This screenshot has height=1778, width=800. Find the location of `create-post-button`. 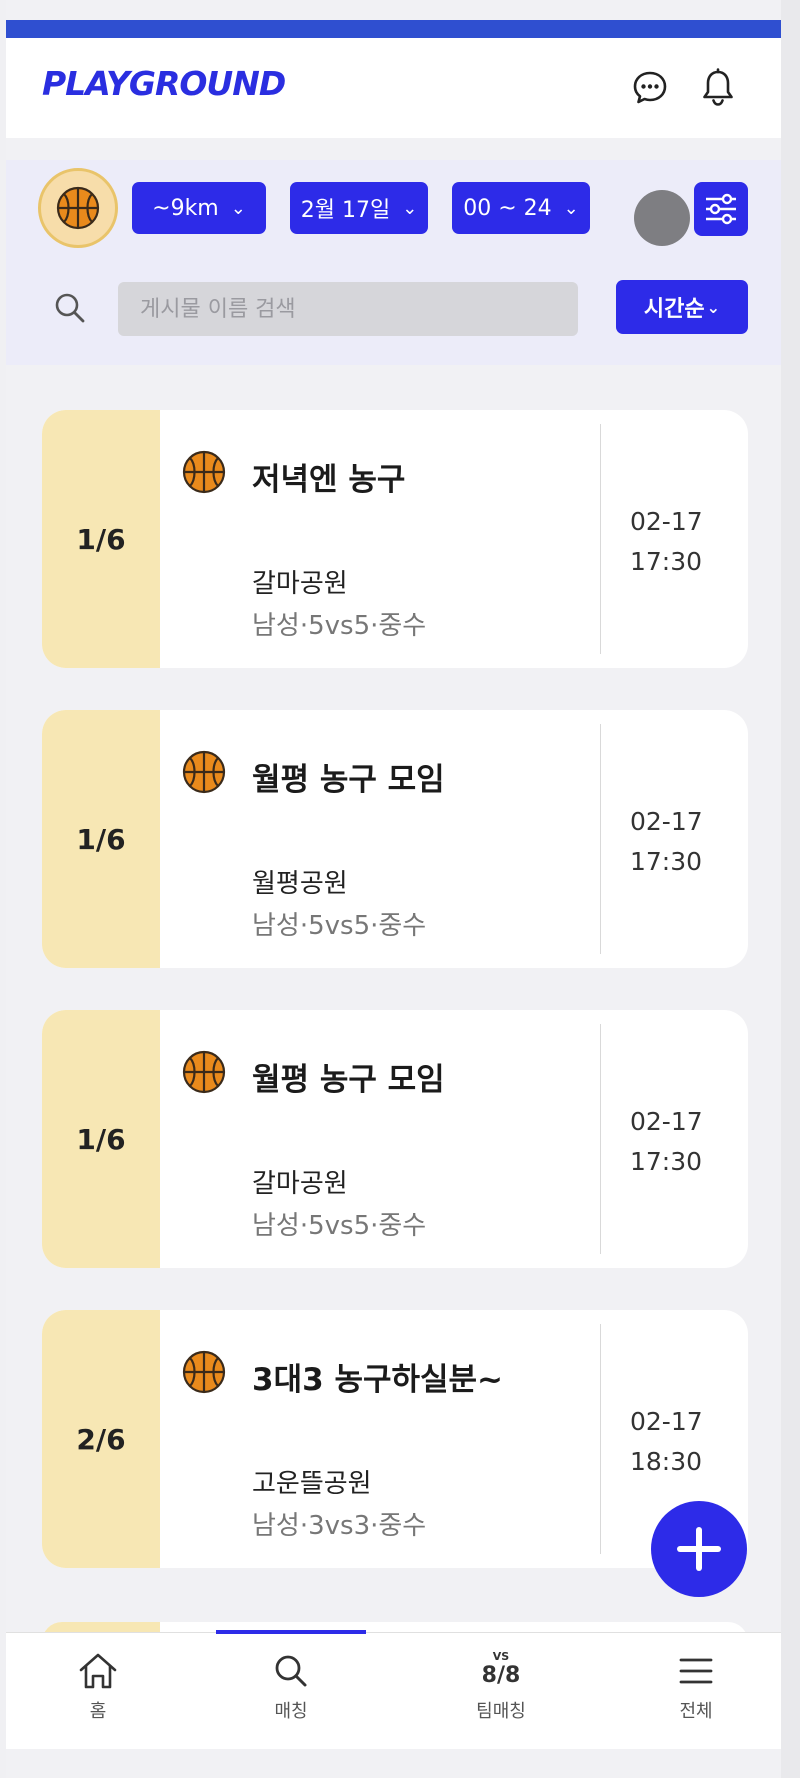

create-post-button is located at coordinates (699, 1549).